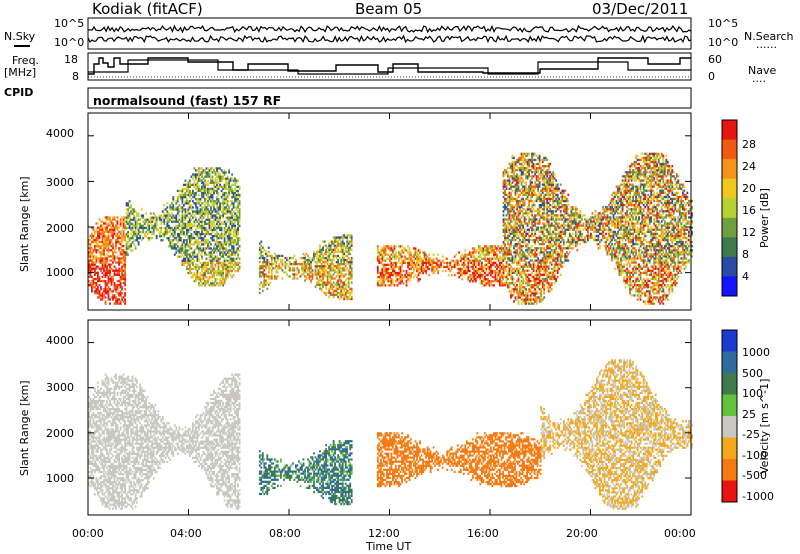 The image size is (800, 554). What do you see at coordinates (60, 433) in the screenshot?
I see `velocity-ytick-2000: 2000` at bounding box center [60, 433].